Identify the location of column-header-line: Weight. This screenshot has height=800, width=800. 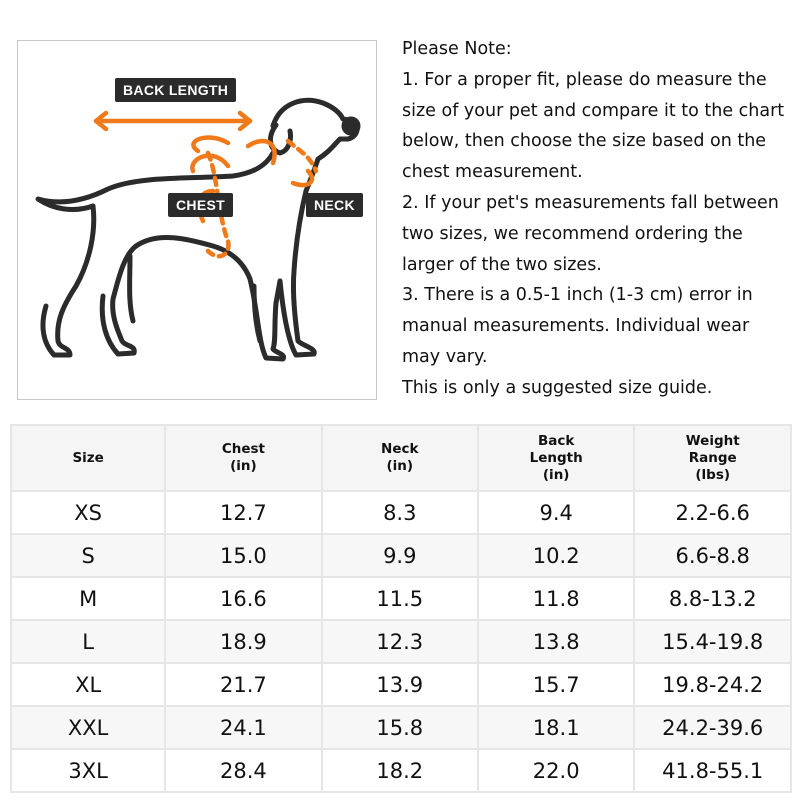
(712, 440).